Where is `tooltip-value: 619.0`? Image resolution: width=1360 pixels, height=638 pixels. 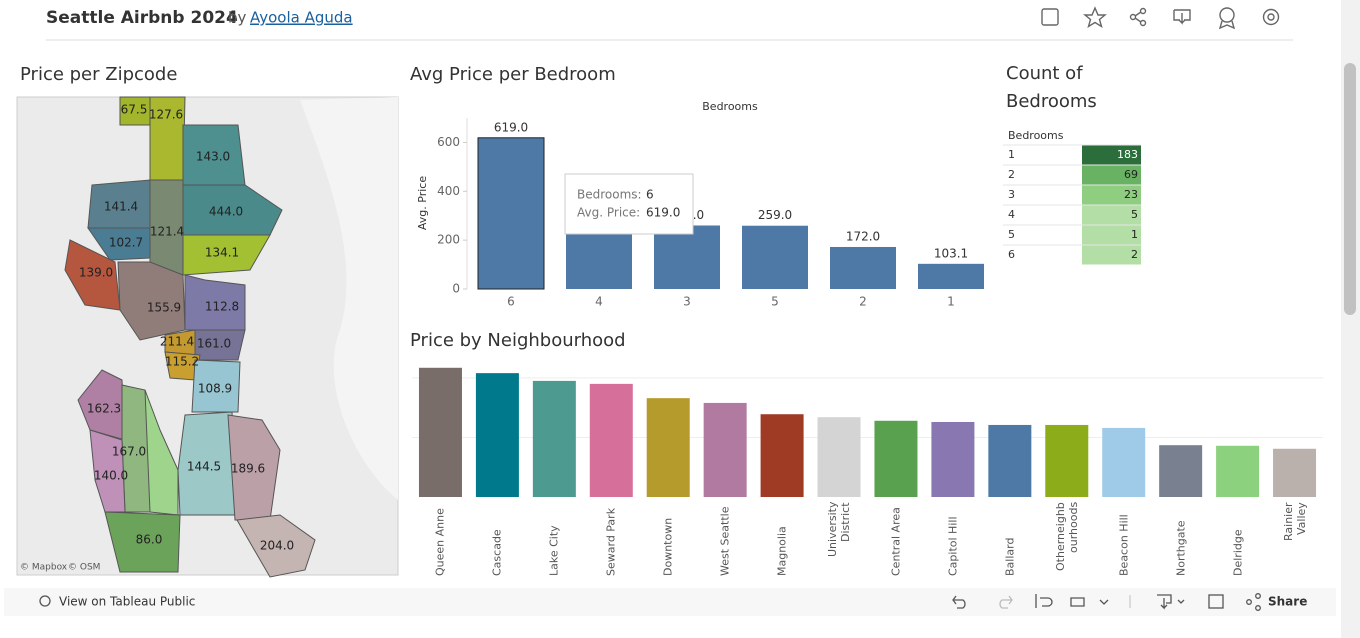 tooltip-value: 619.0 is located at coordinates (663, 213).